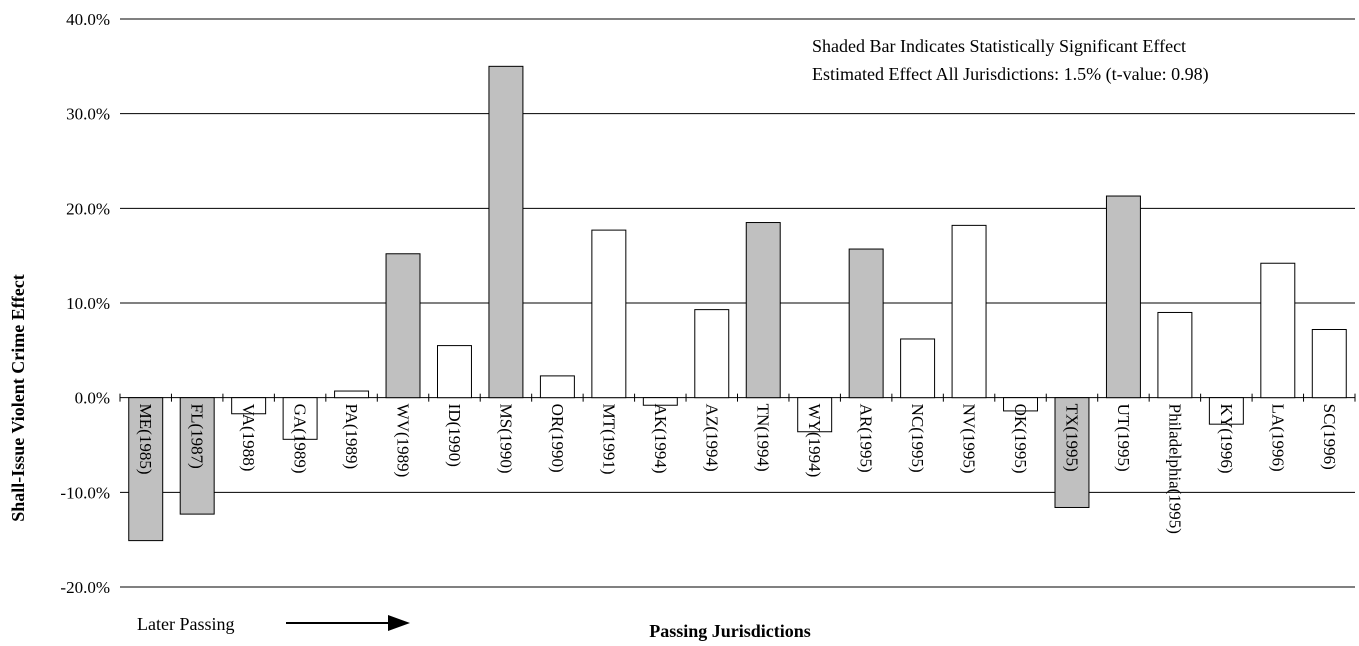 Image resolution: width=1359 pixels, height=646 pixels. I want to click on category-label: UT(1995), so click(1123, 438).